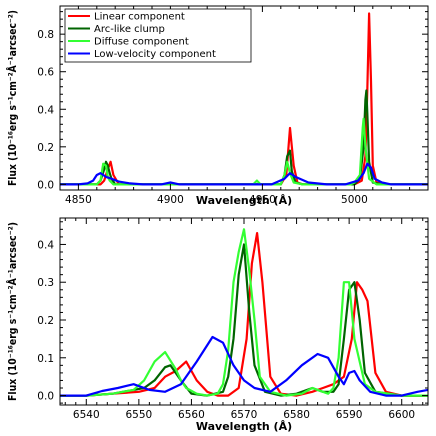 Image resolution: width=436 pixels, height=436 pixels. I want to click on top-x-axis-label: Wavelength (Å), so click(244, 200).